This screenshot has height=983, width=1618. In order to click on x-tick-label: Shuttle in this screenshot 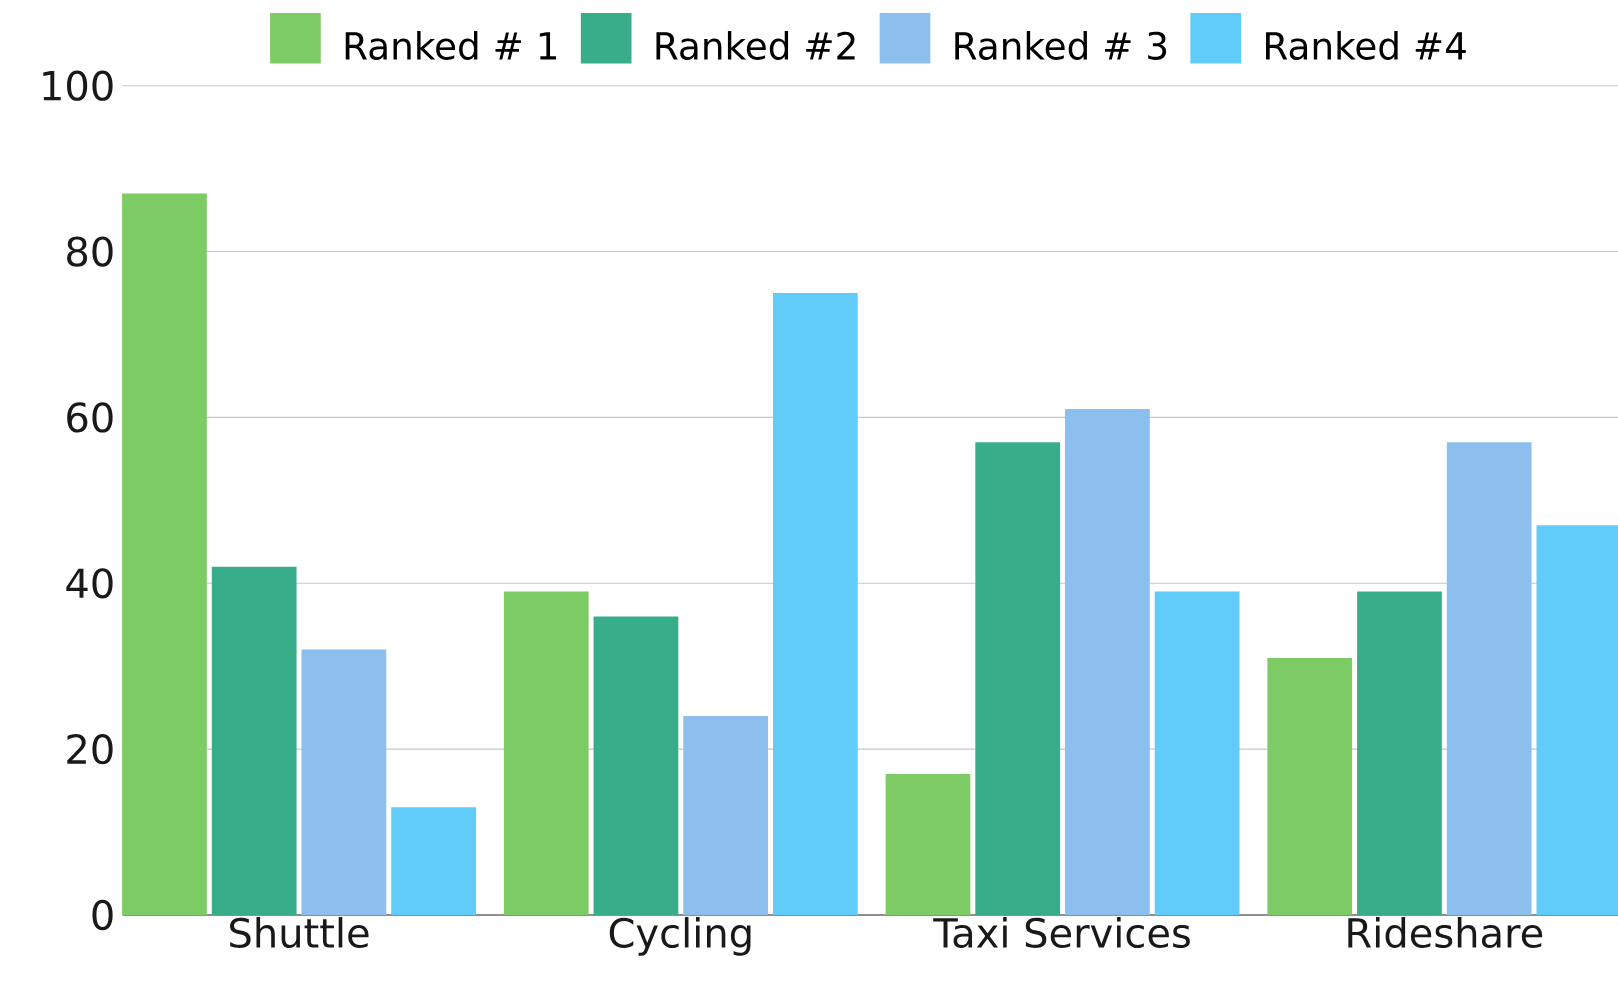, I will do `click(299, 932)`.